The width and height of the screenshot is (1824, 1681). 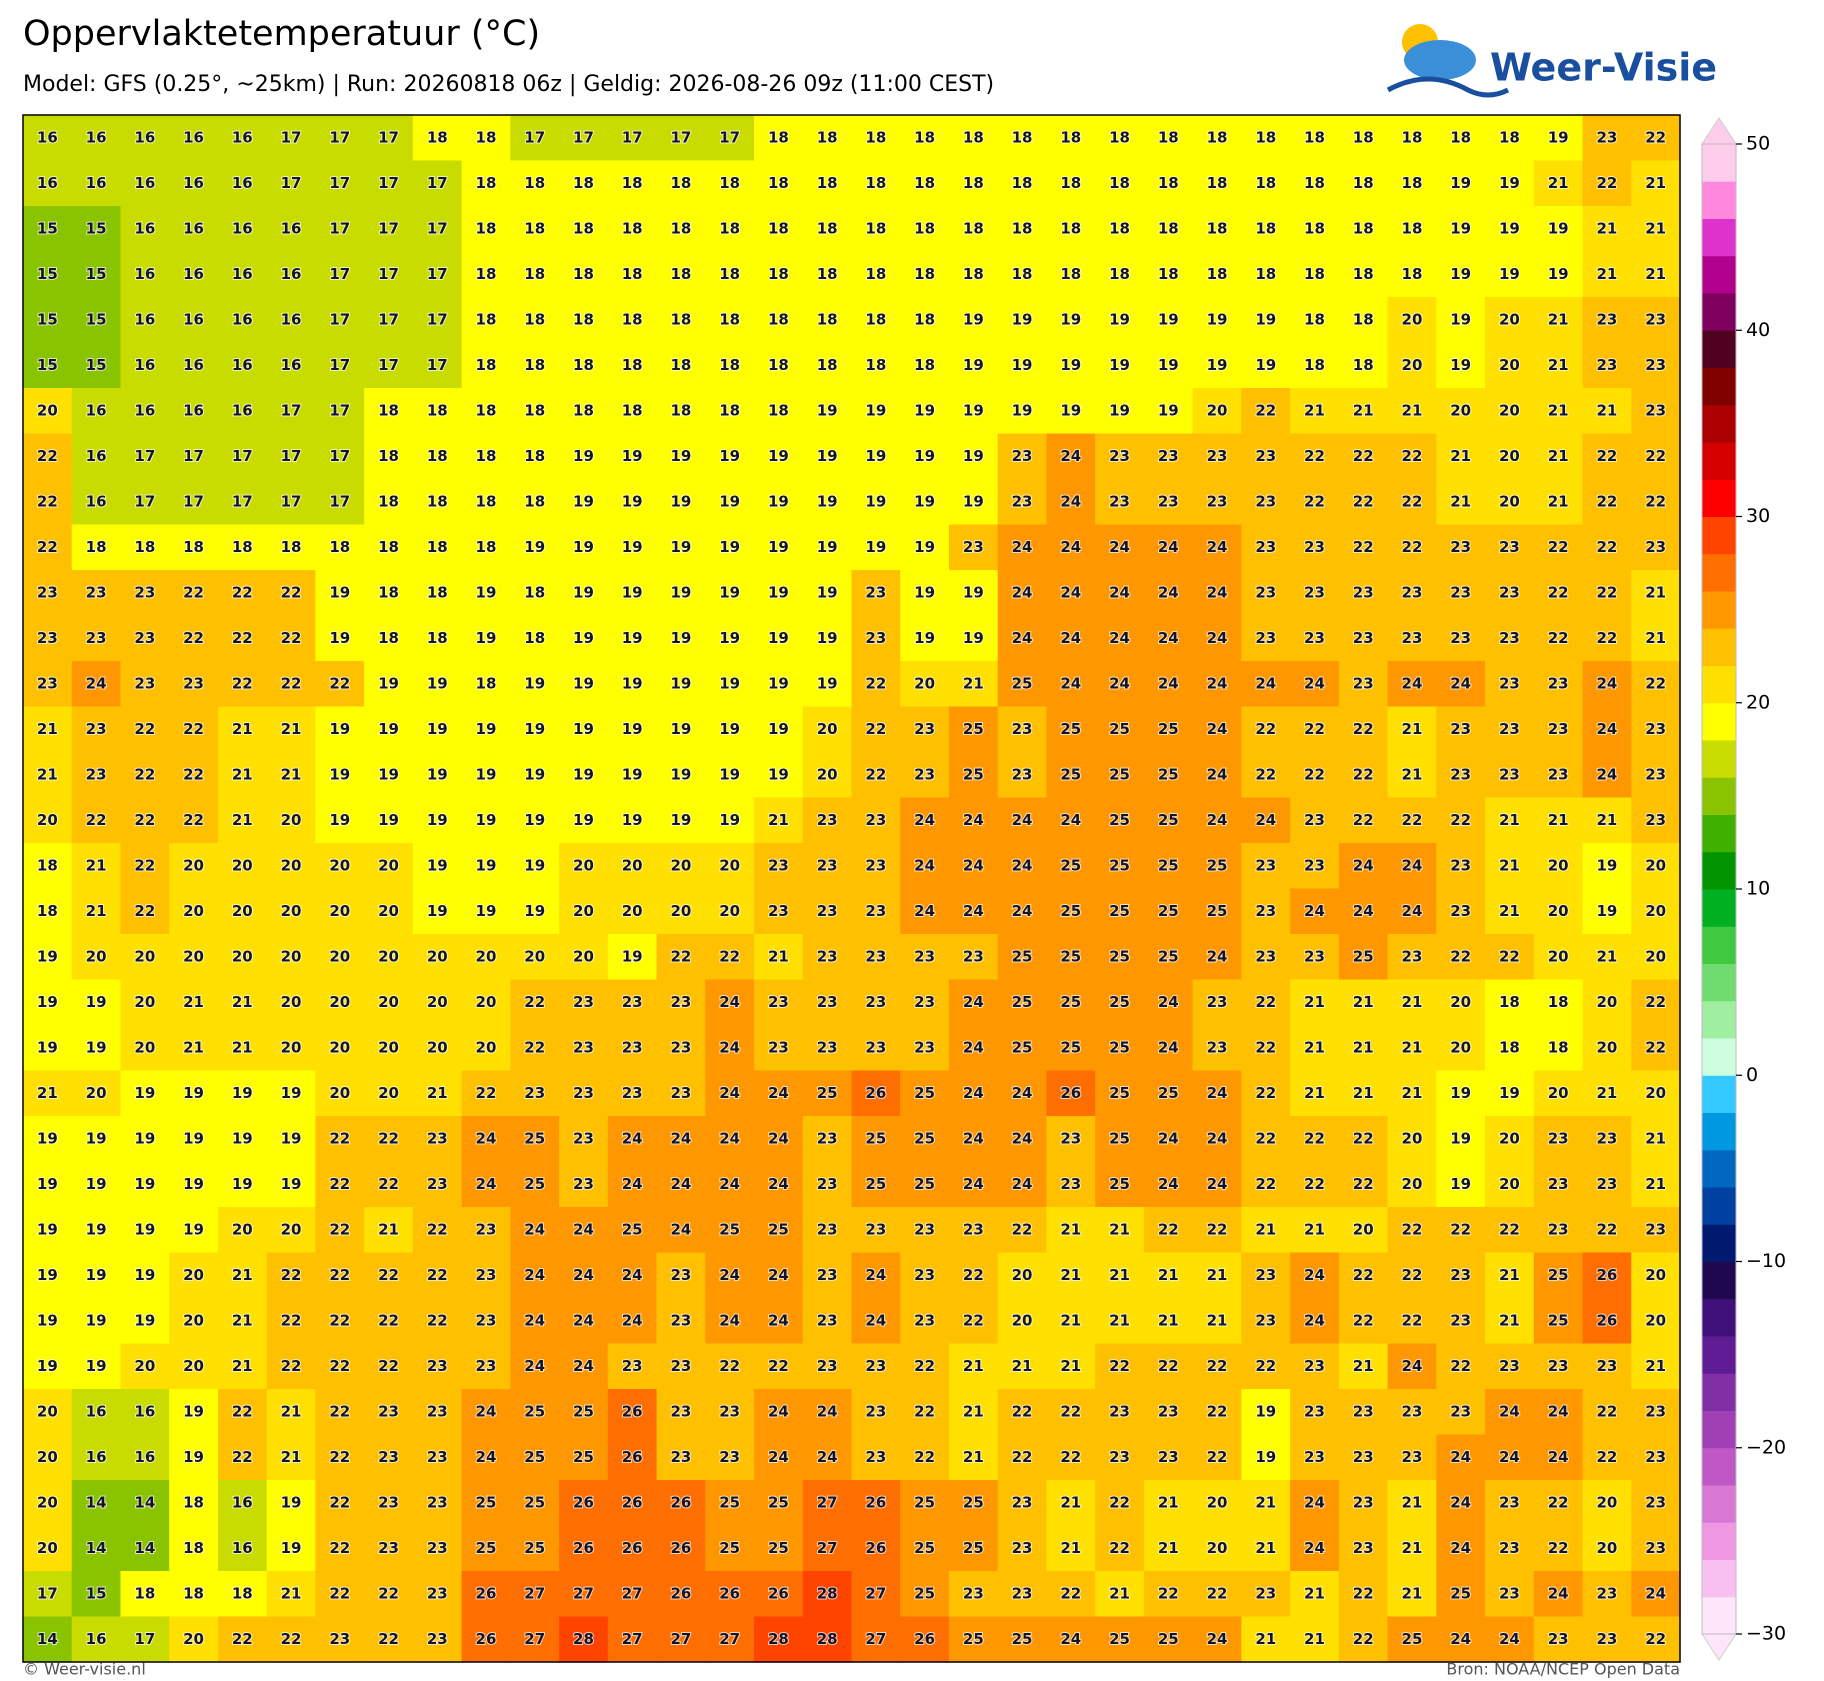 I want to click on temp-label: 19, so click(x=96, y=1320).